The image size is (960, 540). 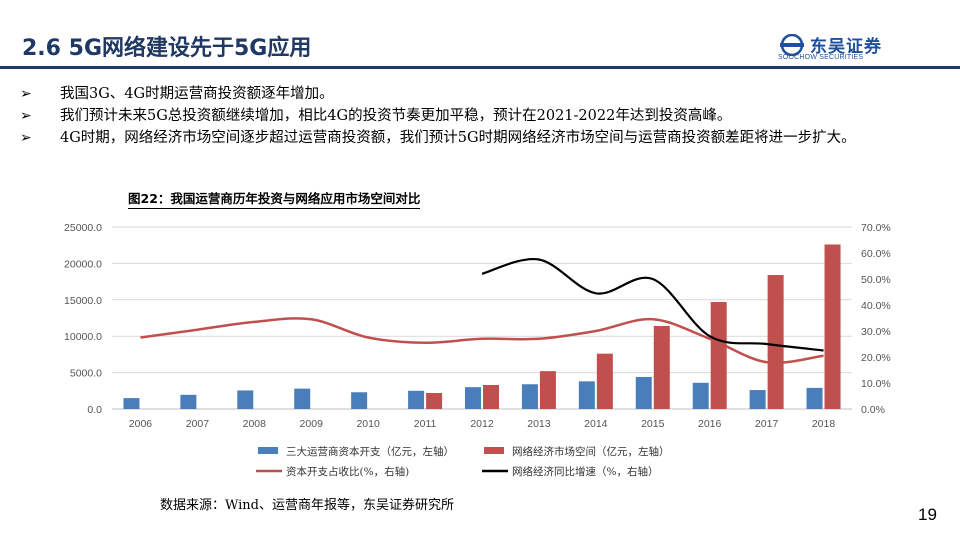 I want to click on x-tick-label: 2011, so click(x=425, y=424).